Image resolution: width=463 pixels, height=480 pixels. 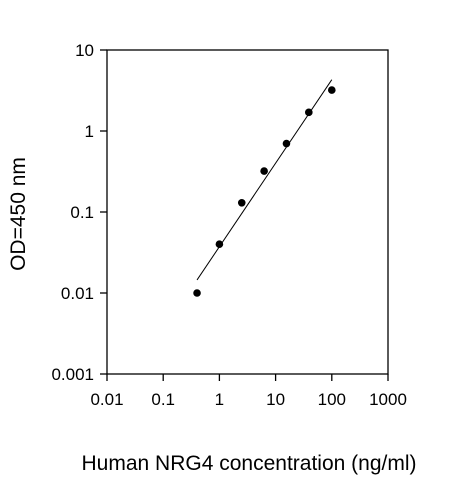 What do you see at coordinates (72, 374) in the screenshot?
I see `y-tick-label: 0.001` at bounding box center [72, 374].